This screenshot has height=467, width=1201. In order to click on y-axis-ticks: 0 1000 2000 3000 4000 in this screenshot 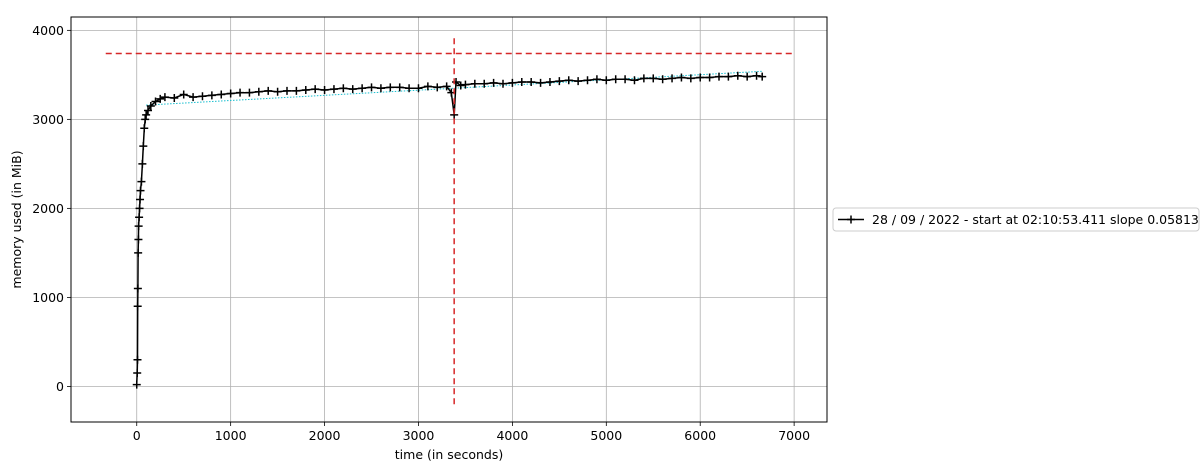, I will do `click(51, 208)`.